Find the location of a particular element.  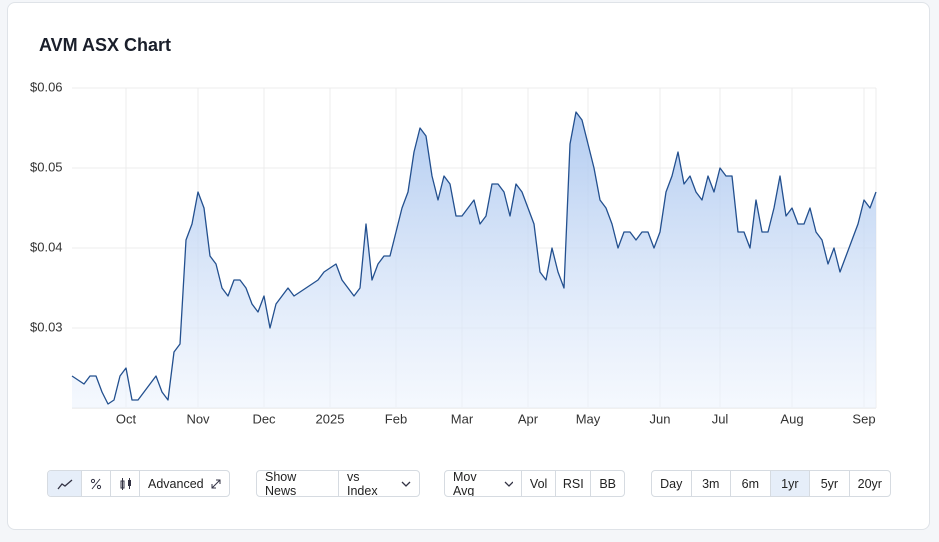

range-button: 20yr is located at coordinates (870, 483).